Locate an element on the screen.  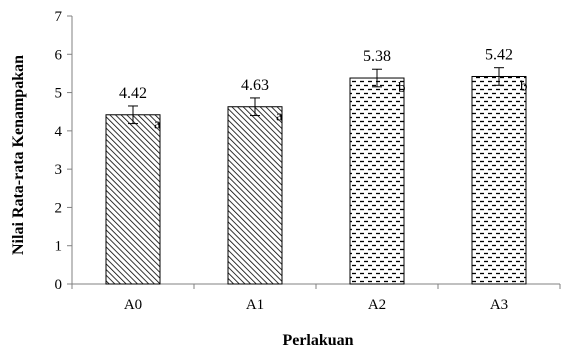
significance-labels: a a b b is located at coordinates (341, 105).